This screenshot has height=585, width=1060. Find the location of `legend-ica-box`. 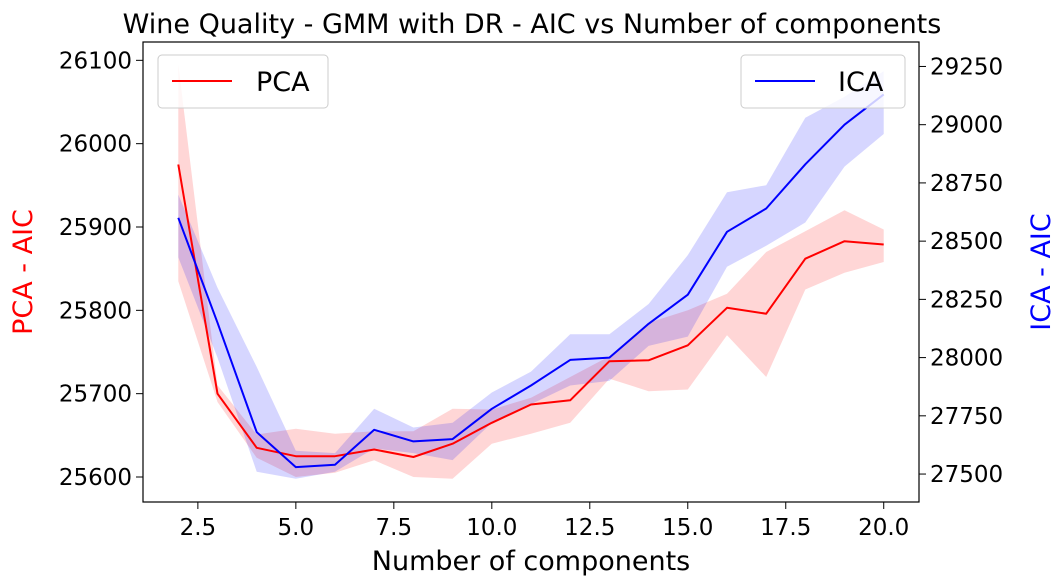

legend-ica-box is located at coordinates (823, 81).